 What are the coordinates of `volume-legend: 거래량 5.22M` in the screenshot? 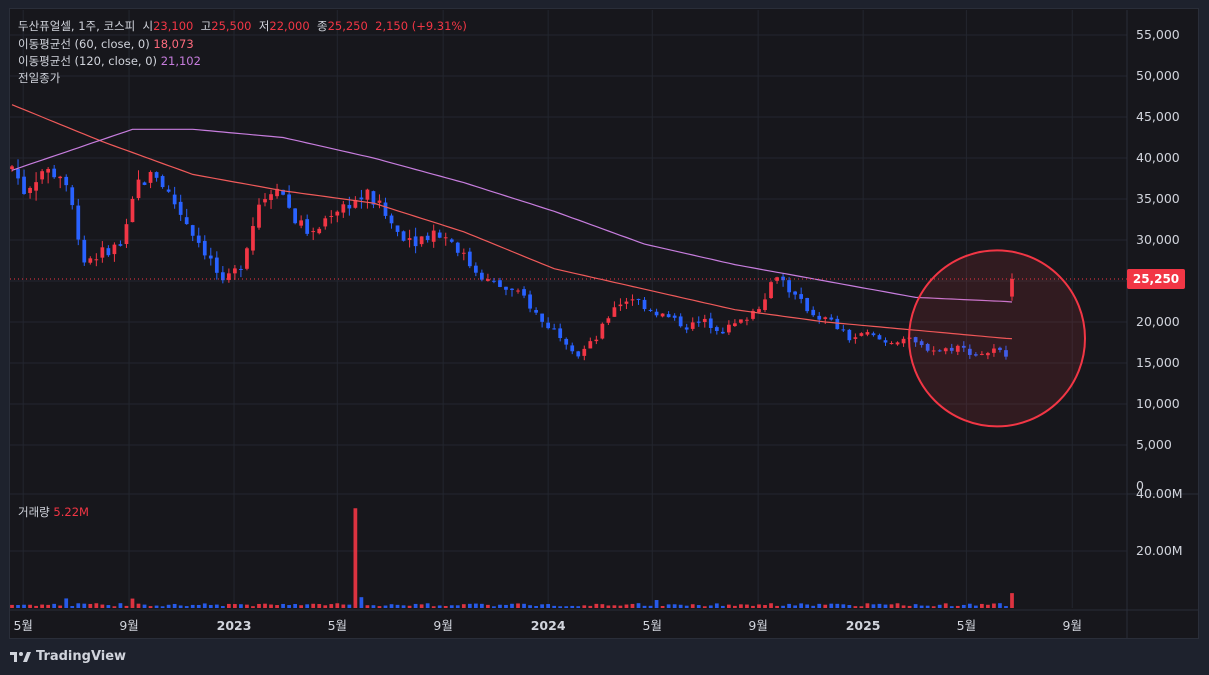 It's located at (53, 512).